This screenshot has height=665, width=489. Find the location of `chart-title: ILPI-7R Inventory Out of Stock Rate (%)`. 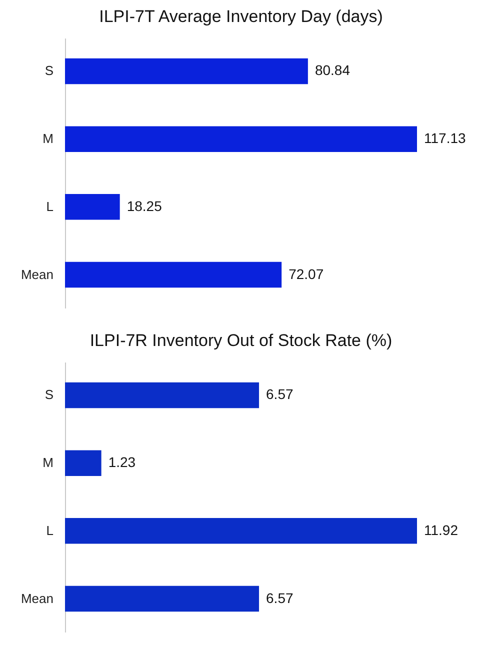

chart-title: ILPI-7R Inventory Out of Stock Rate (%) is located at coordinates (241, 340).